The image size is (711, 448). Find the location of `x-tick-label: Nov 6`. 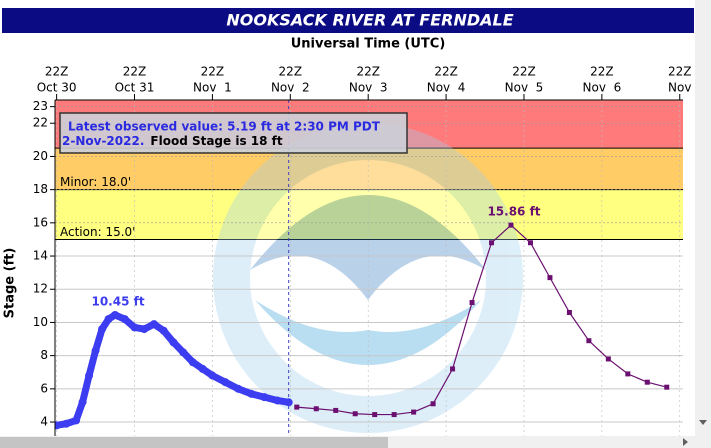

x-tick-label: Nov 6 is located at coordinates (602, 88).